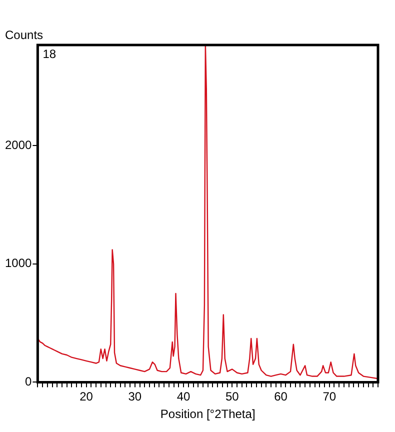 Image resolution: width=395 pixels, height=432 pixels. What do you see at coordinates (232, 397) in the screenshot?
I see `x-tick-label: 50` at bounding box center [232, 397].